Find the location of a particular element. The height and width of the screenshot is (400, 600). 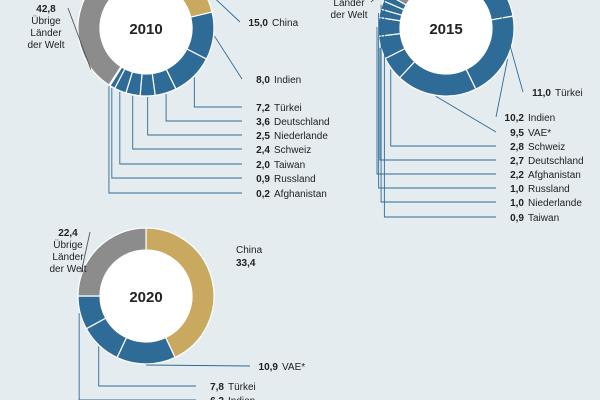

value-label-deutschland: 3,6 is located at coordinates (263, 122).